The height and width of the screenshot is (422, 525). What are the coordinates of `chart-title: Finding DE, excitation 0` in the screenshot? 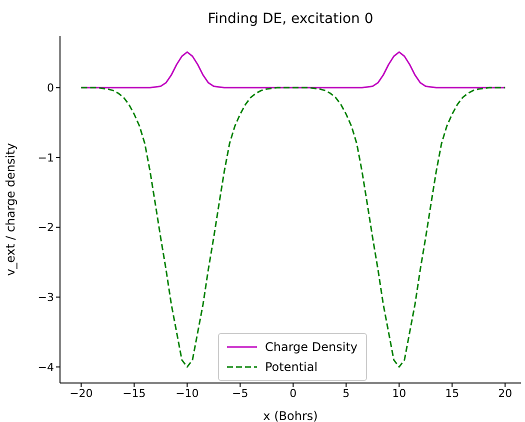 It's located at (290, 19).